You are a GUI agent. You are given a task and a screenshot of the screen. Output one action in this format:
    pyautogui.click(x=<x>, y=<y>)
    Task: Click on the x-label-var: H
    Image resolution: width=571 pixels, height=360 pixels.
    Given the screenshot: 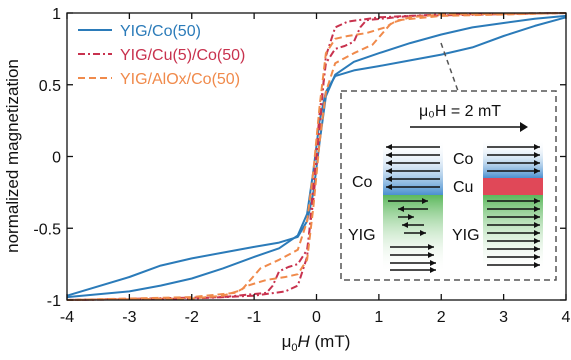 What is the action you would take?
    pyautogui.click(x=304, y=341)
    